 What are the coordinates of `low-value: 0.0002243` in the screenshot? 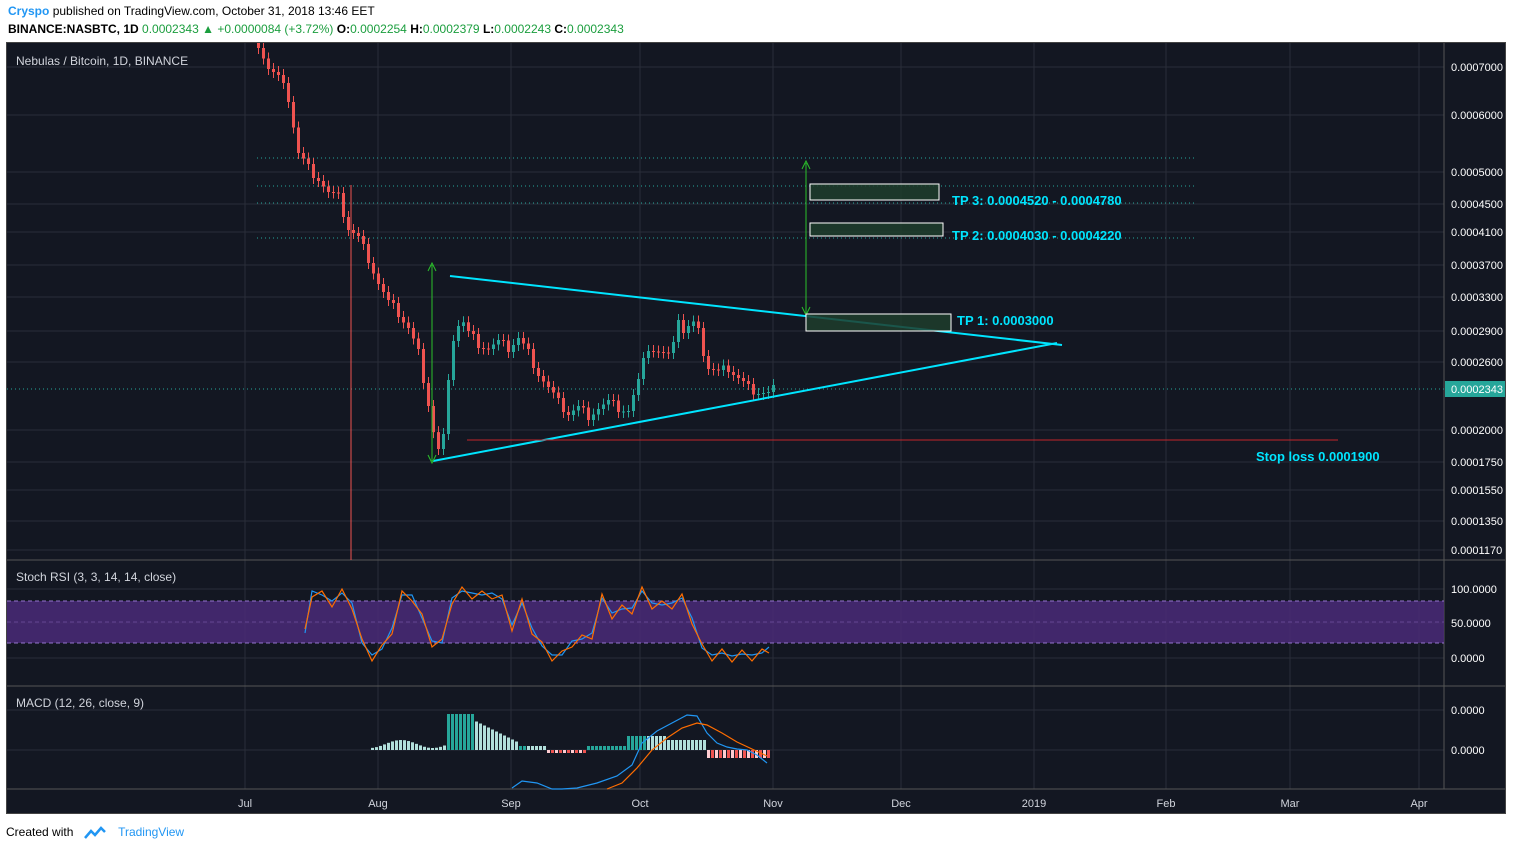 It's located at (522, 29).